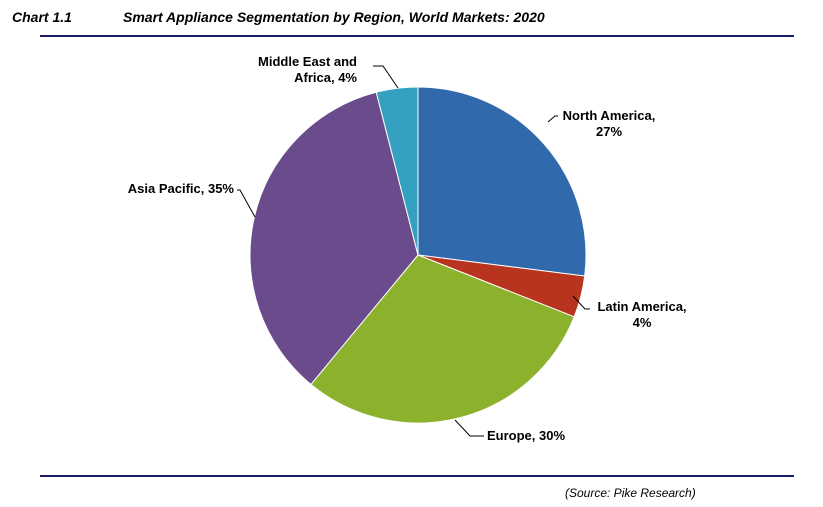 This screenshot has width=823, height=507. I want to click on data-label: Asia Pacific, 35%, so click(181, 188).